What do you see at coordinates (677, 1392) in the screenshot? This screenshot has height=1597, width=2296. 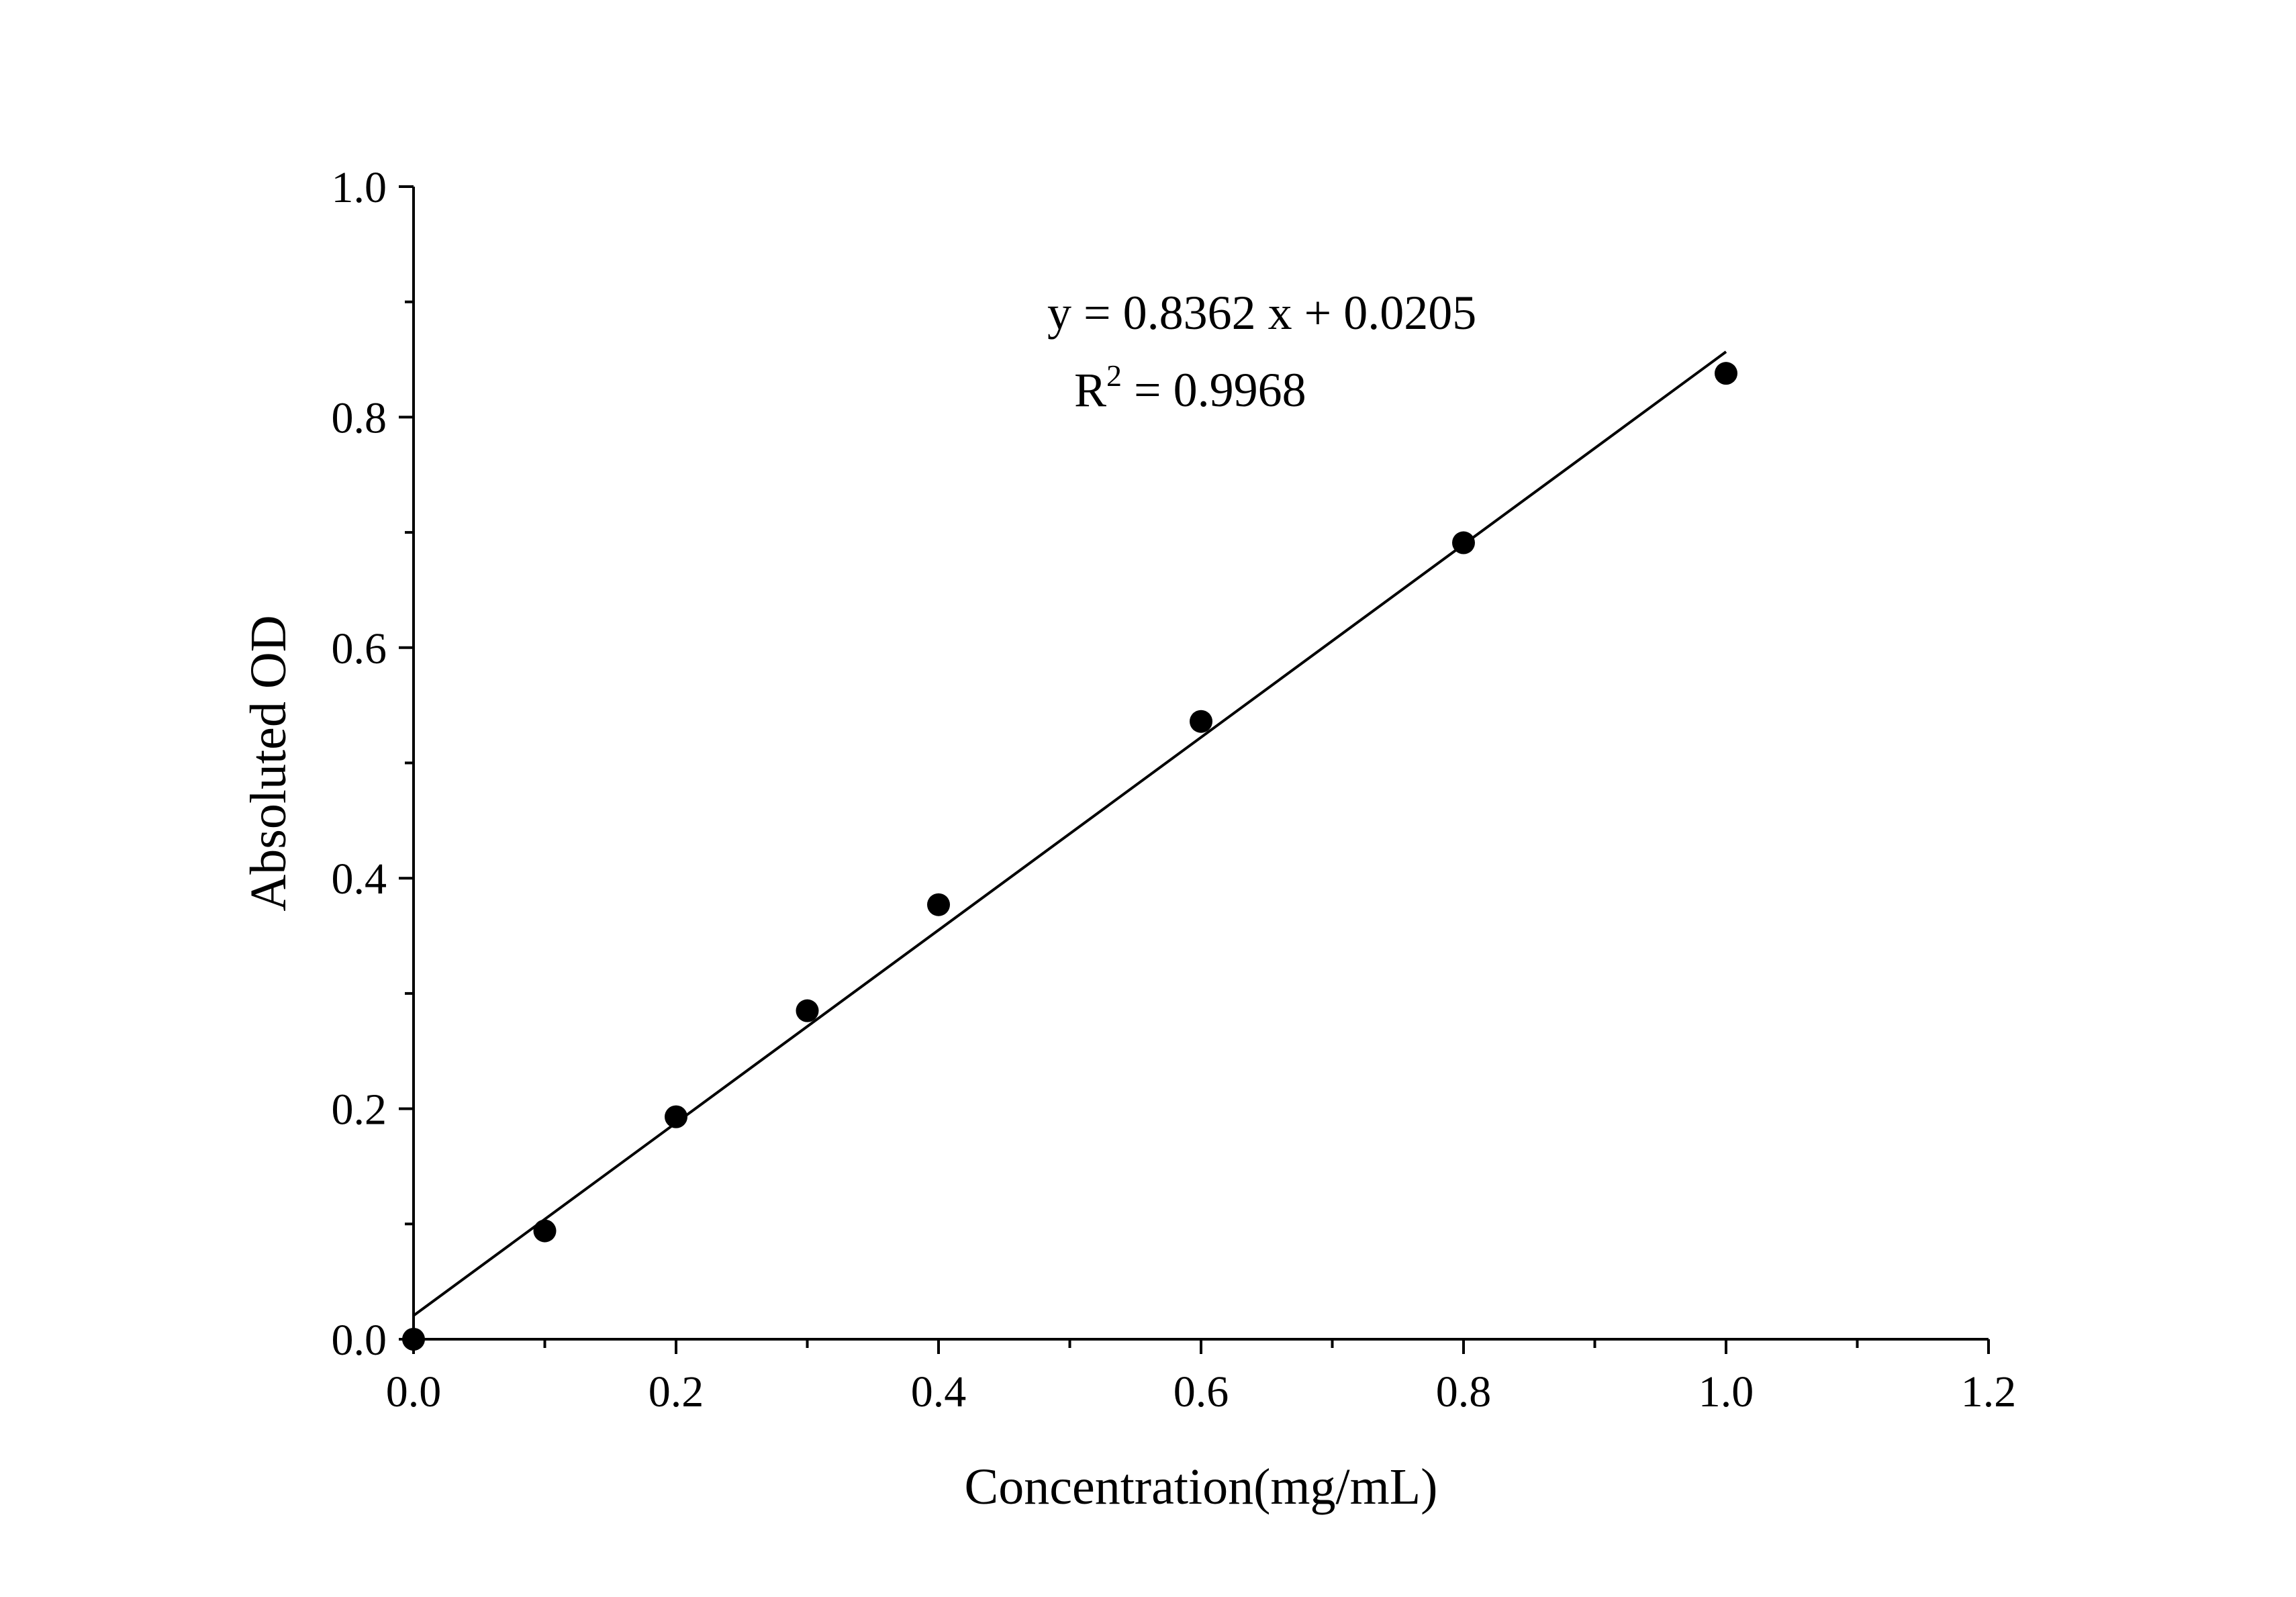 I see `x-tick-label: 0.2` at bounding box center [677, 1392].